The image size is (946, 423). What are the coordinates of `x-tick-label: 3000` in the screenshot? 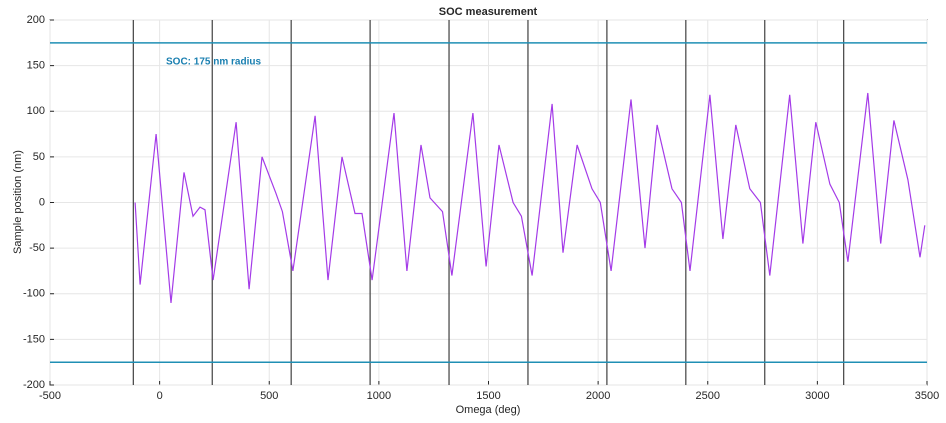 It's located at (817, 396).